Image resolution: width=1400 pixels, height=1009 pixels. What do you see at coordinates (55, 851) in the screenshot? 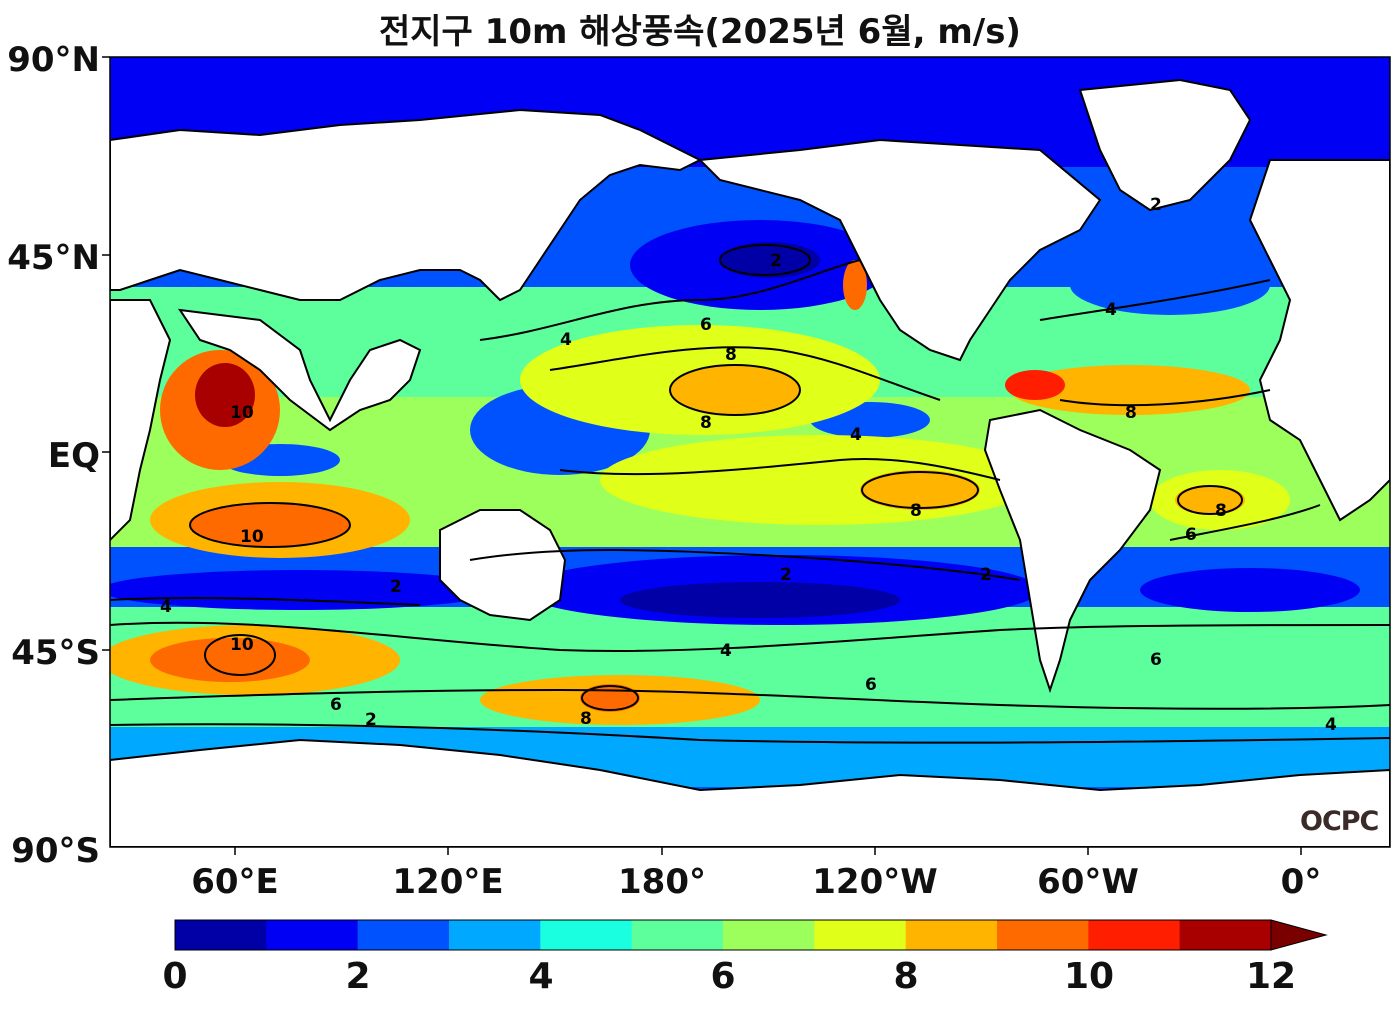
I see `lat-label-90s: 90°S` at bounding box center [55, 851].